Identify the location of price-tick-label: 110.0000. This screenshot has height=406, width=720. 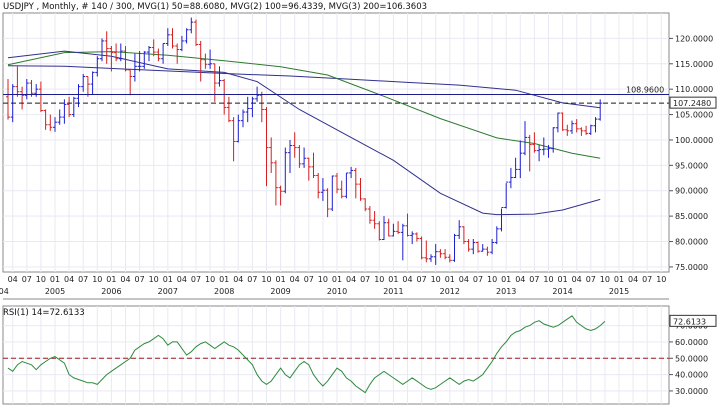
(694, 89).